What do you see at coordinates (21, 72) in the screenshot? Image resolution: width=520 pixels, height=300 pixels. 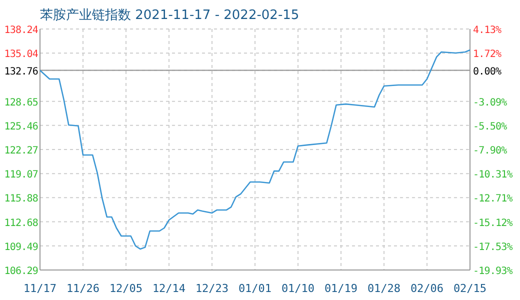 I see `y-tick-label: 132.76` at bounding box center [21, 72].